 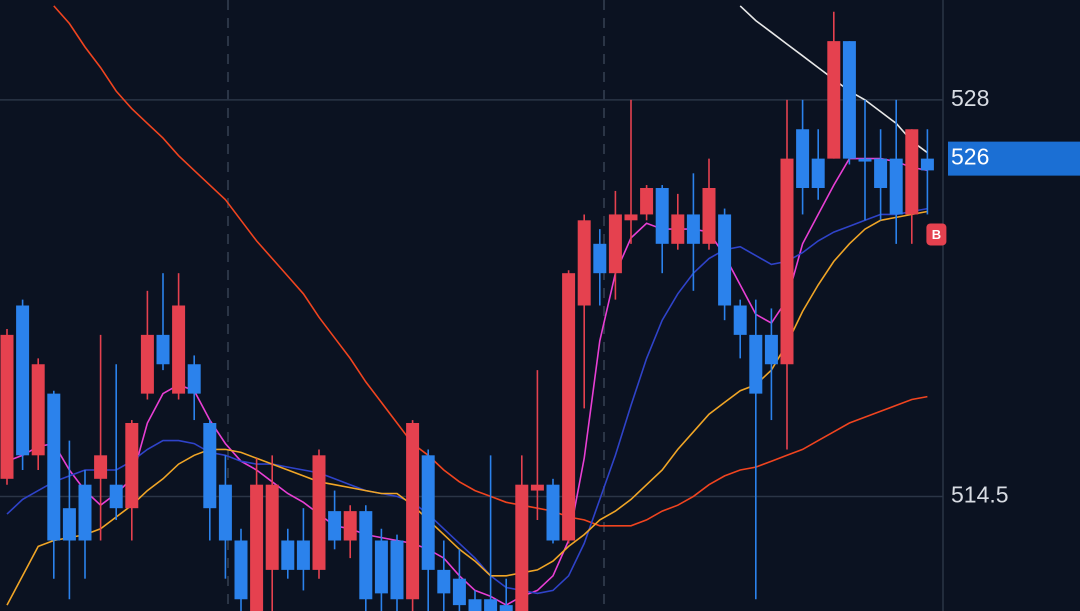 What do you see at coordinates (980, 495) in the screenshot?
I see `y-tick-label: 514.5` at bounding box center [980, 495].